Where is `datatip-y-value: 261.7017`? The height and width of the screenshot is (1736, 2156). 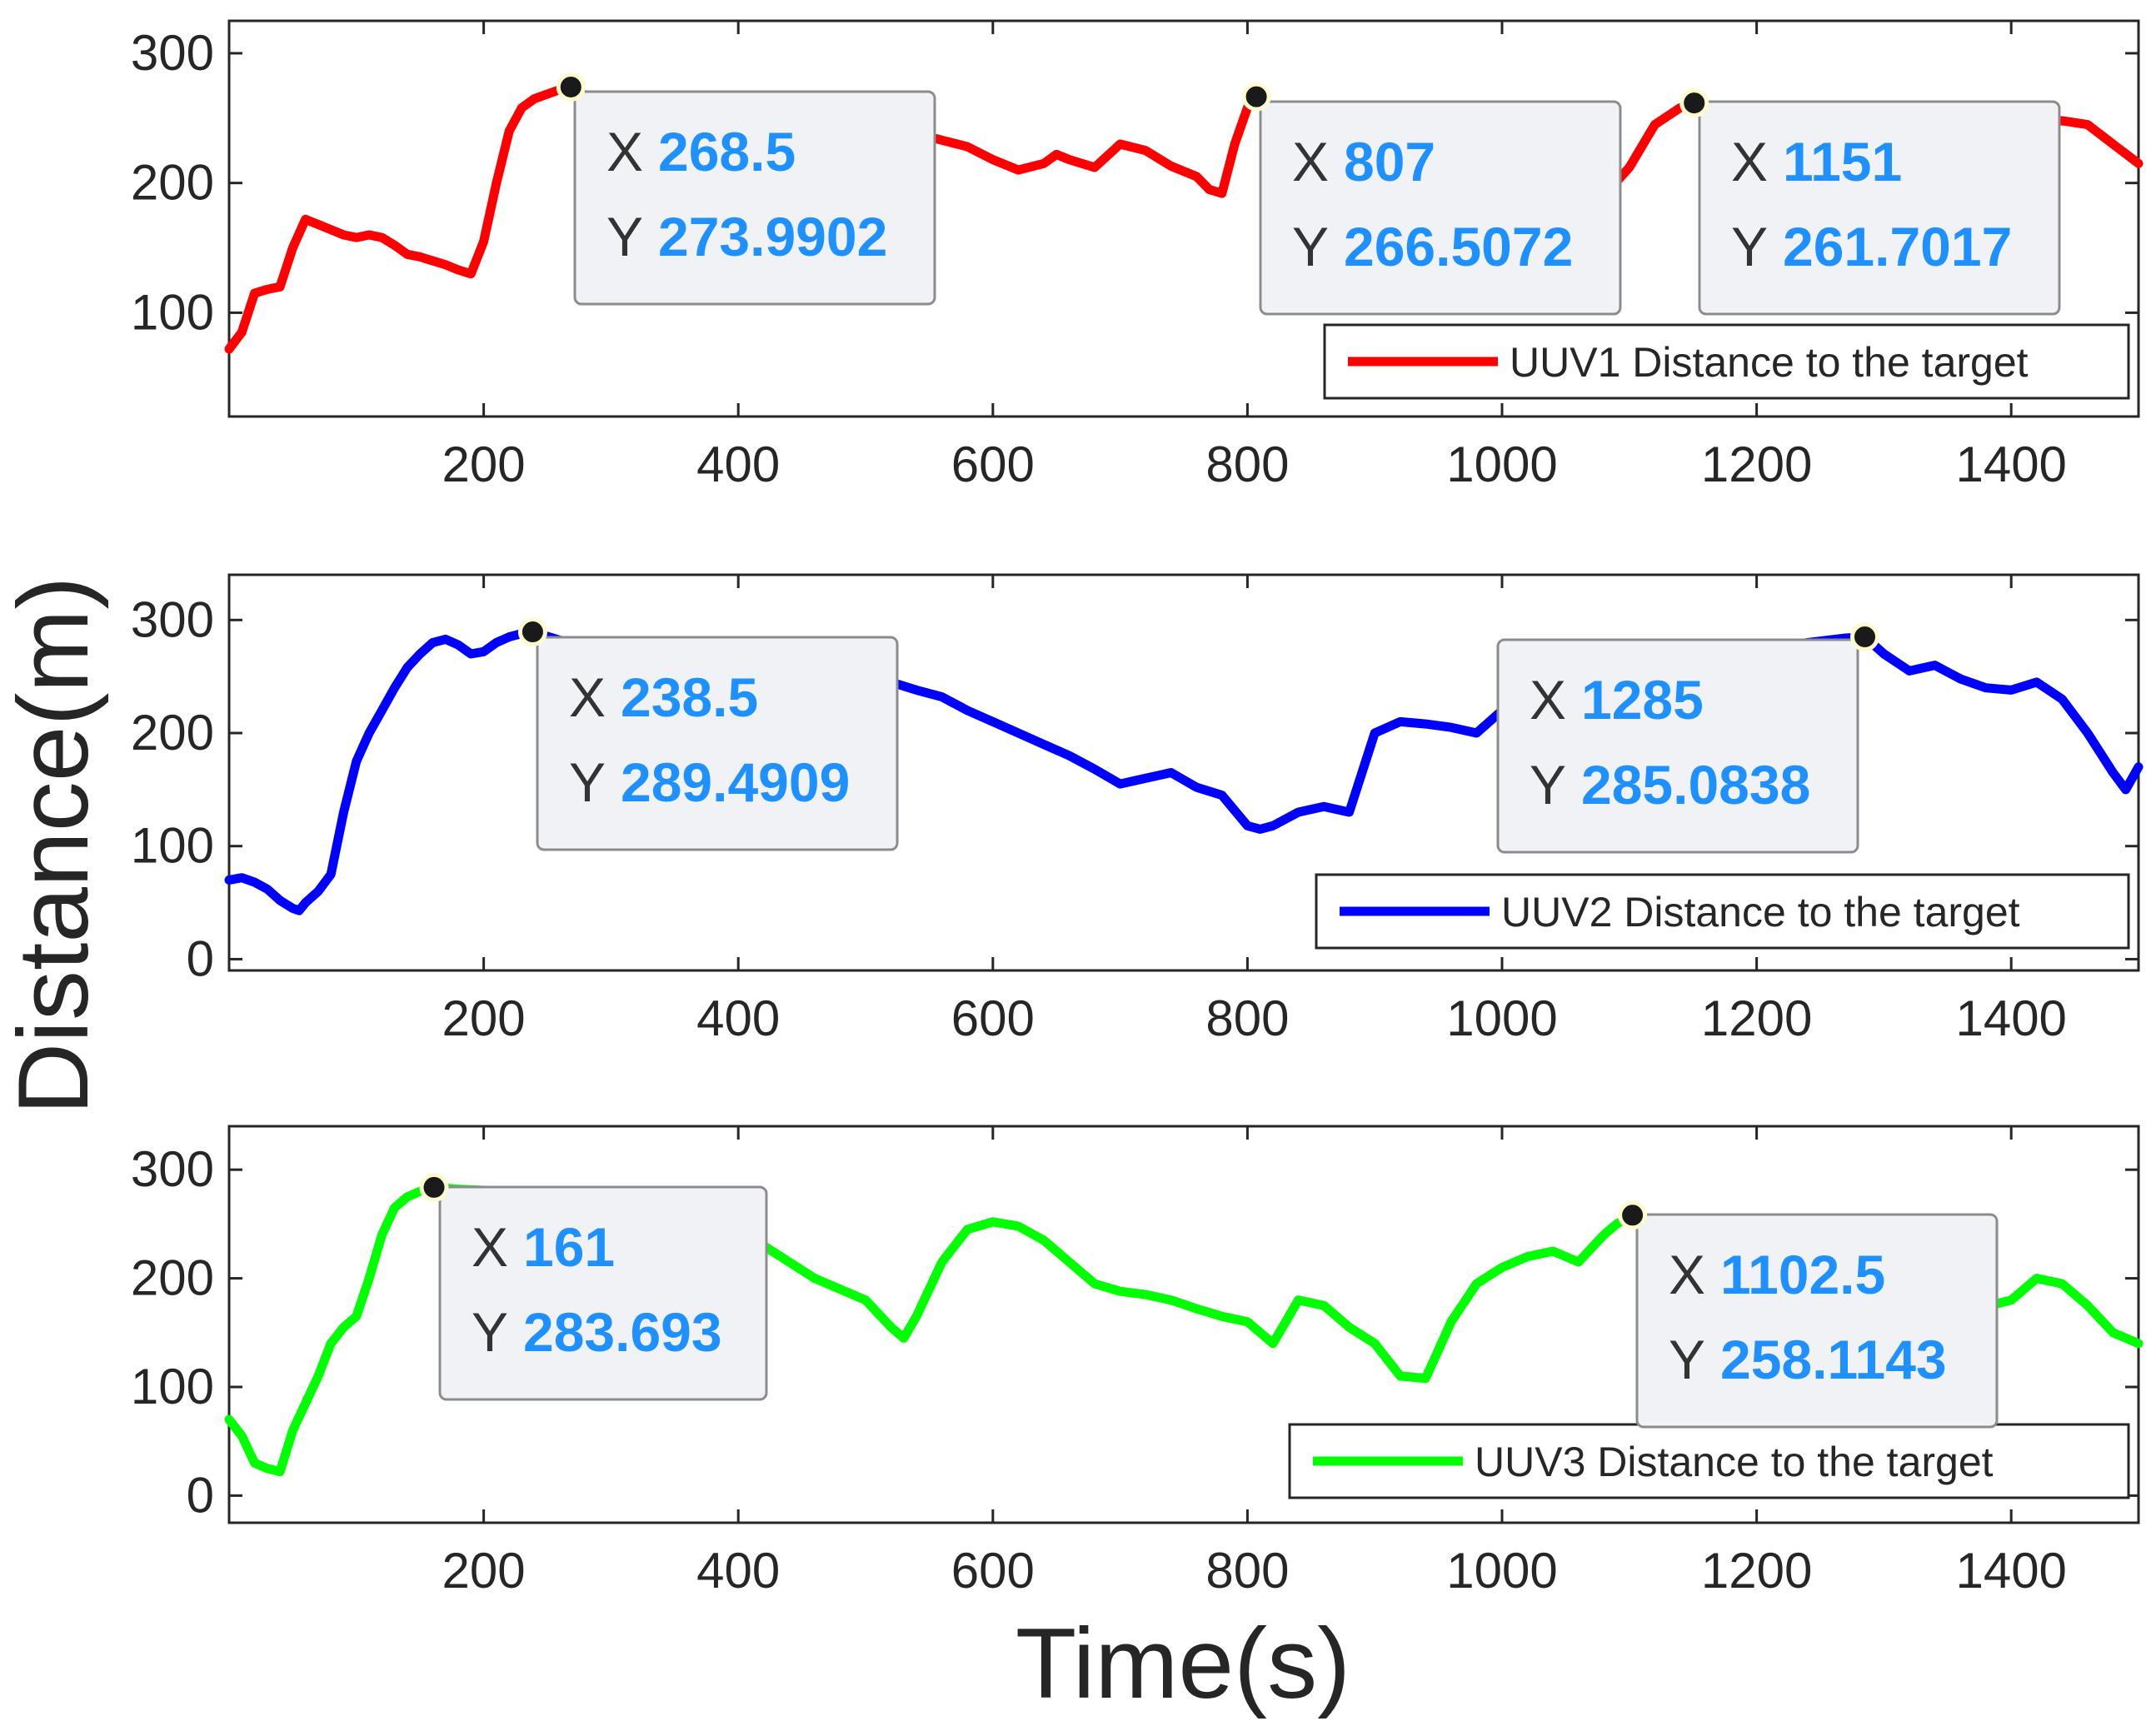
datatip-y-value: 261.7017 is located at coordinates (1897, 247).